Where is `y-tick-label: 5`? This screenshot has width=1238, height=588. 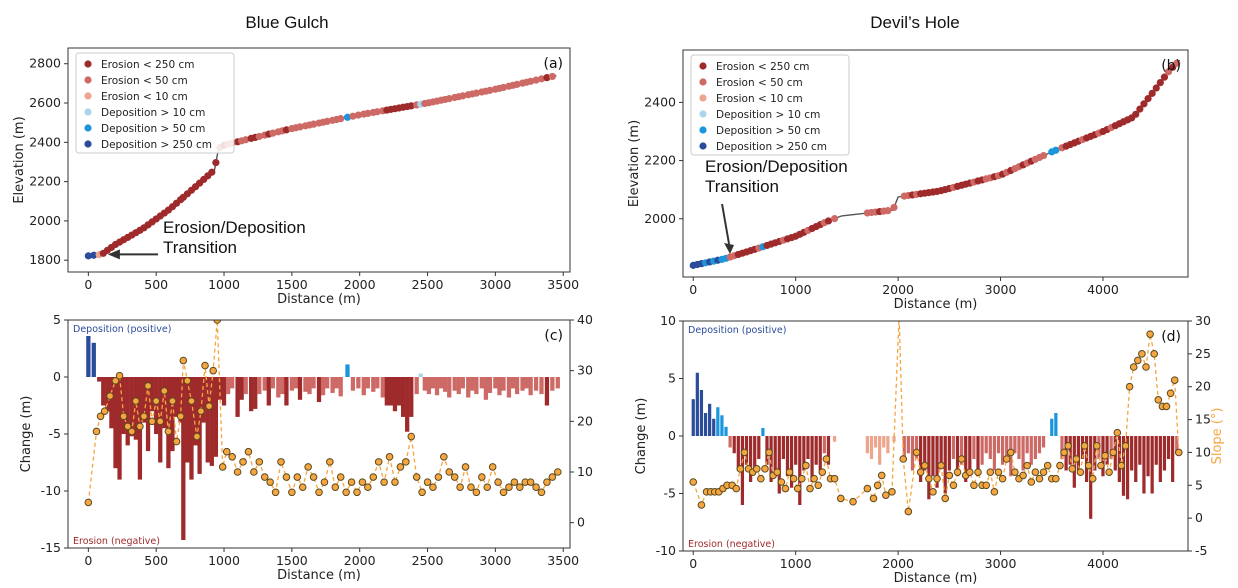
y-tick-label: 5 is located at coordinates (672, 378).